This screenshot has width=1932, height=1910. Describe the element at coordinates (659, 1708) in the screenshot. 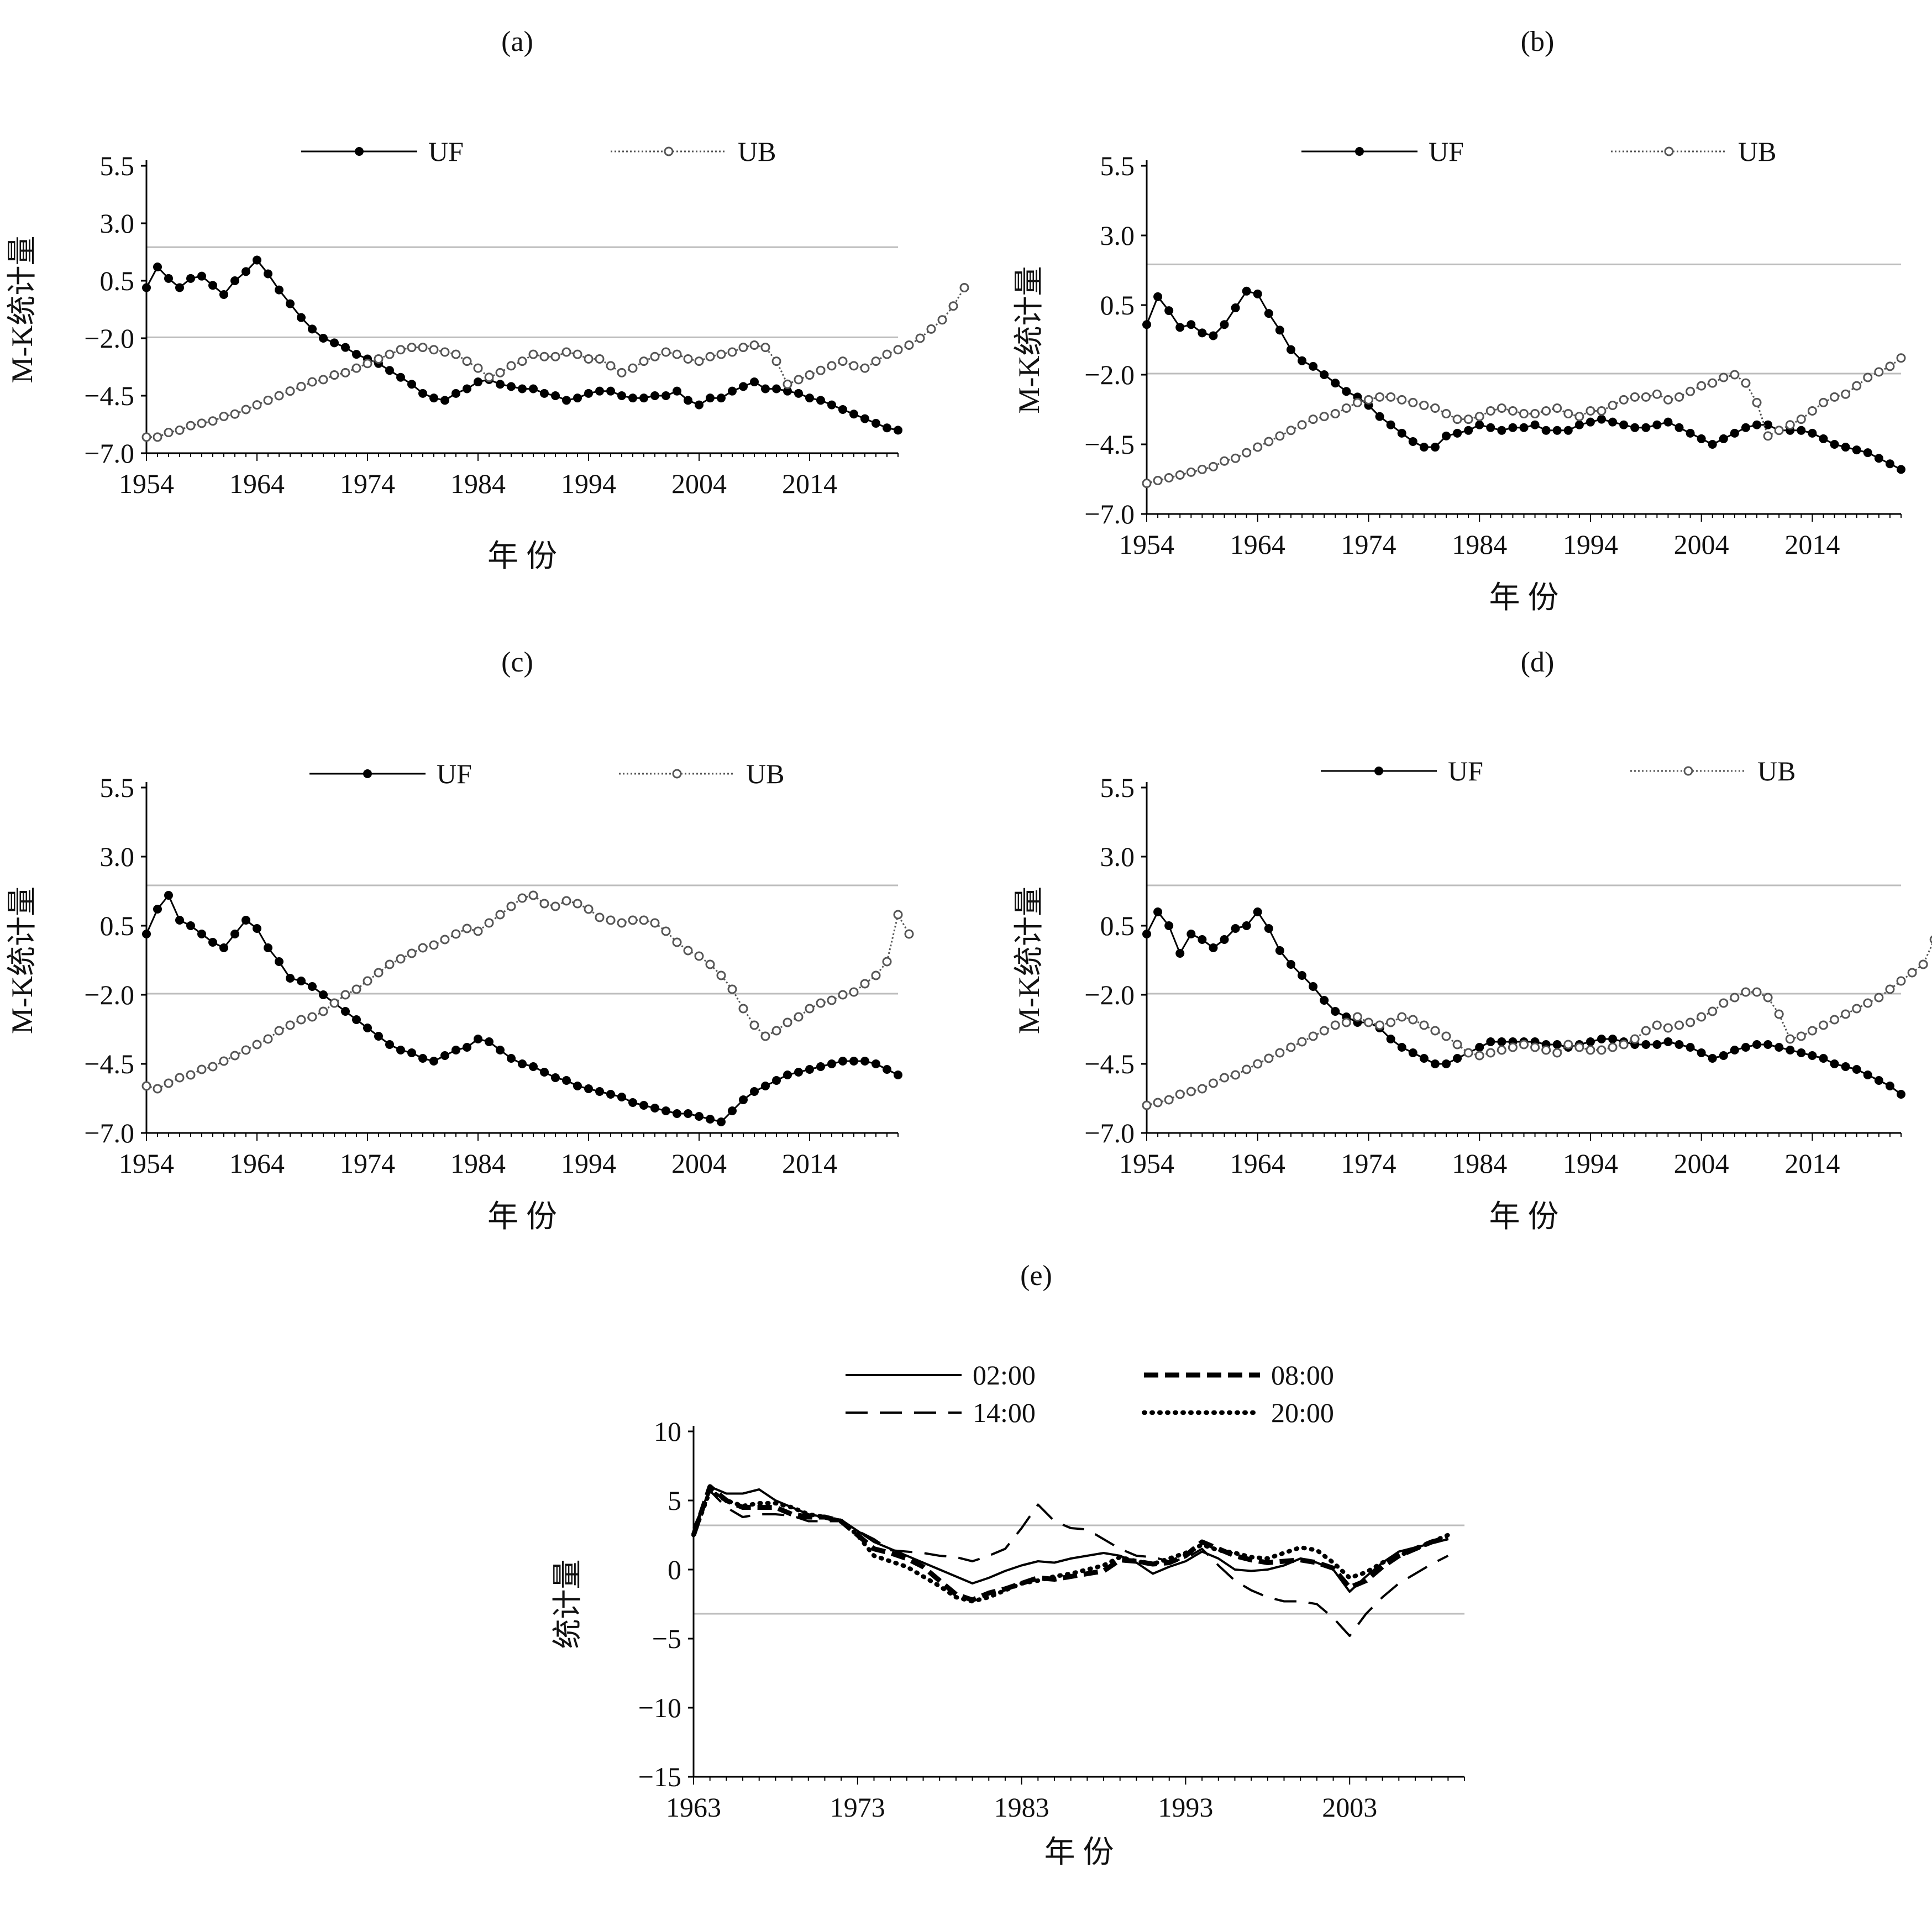

I see `y-tick-label: −10` at that location.